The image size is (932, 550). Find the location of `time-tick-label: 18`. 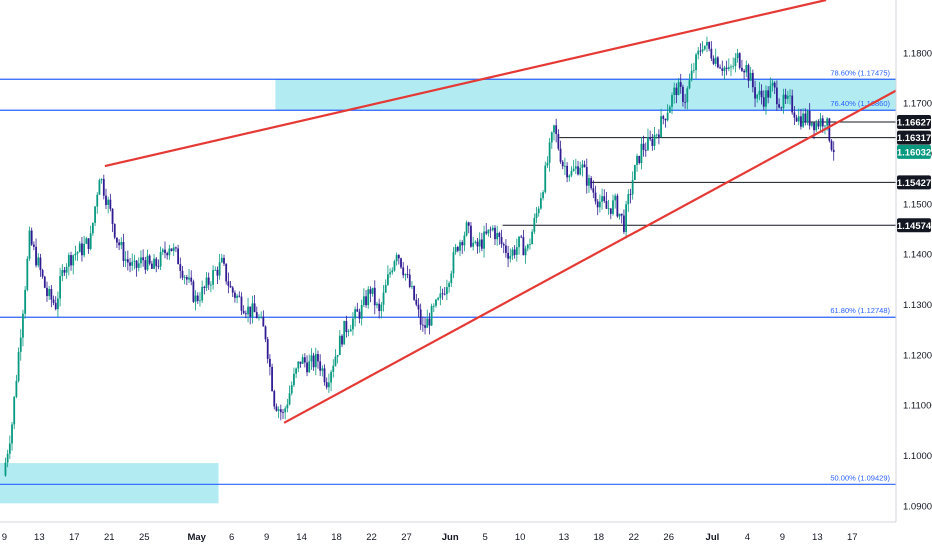

time-tick-label: 18 is located at coordinates (599, 537).